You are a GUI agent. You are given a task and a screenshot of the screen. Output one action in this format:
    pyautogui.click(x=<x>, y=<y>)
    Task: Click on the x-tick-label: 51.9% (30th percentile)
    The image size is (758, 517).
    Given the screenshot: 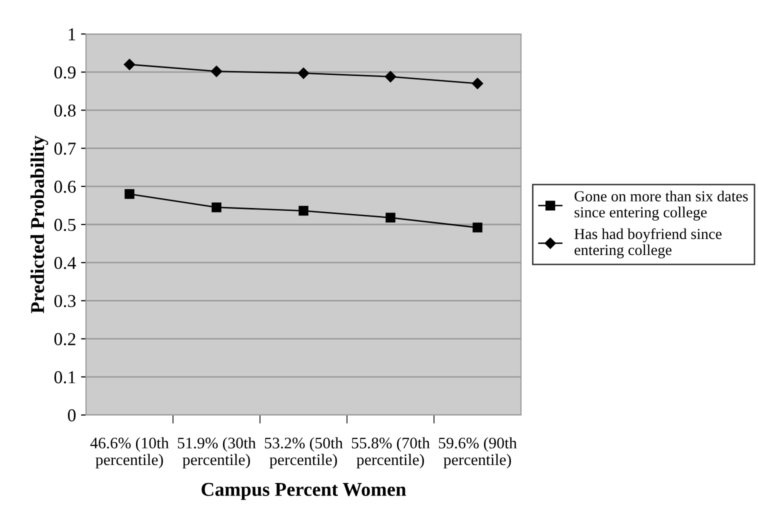 What is the action you would take?
    pyautogui.click(x=217, y=452)
    